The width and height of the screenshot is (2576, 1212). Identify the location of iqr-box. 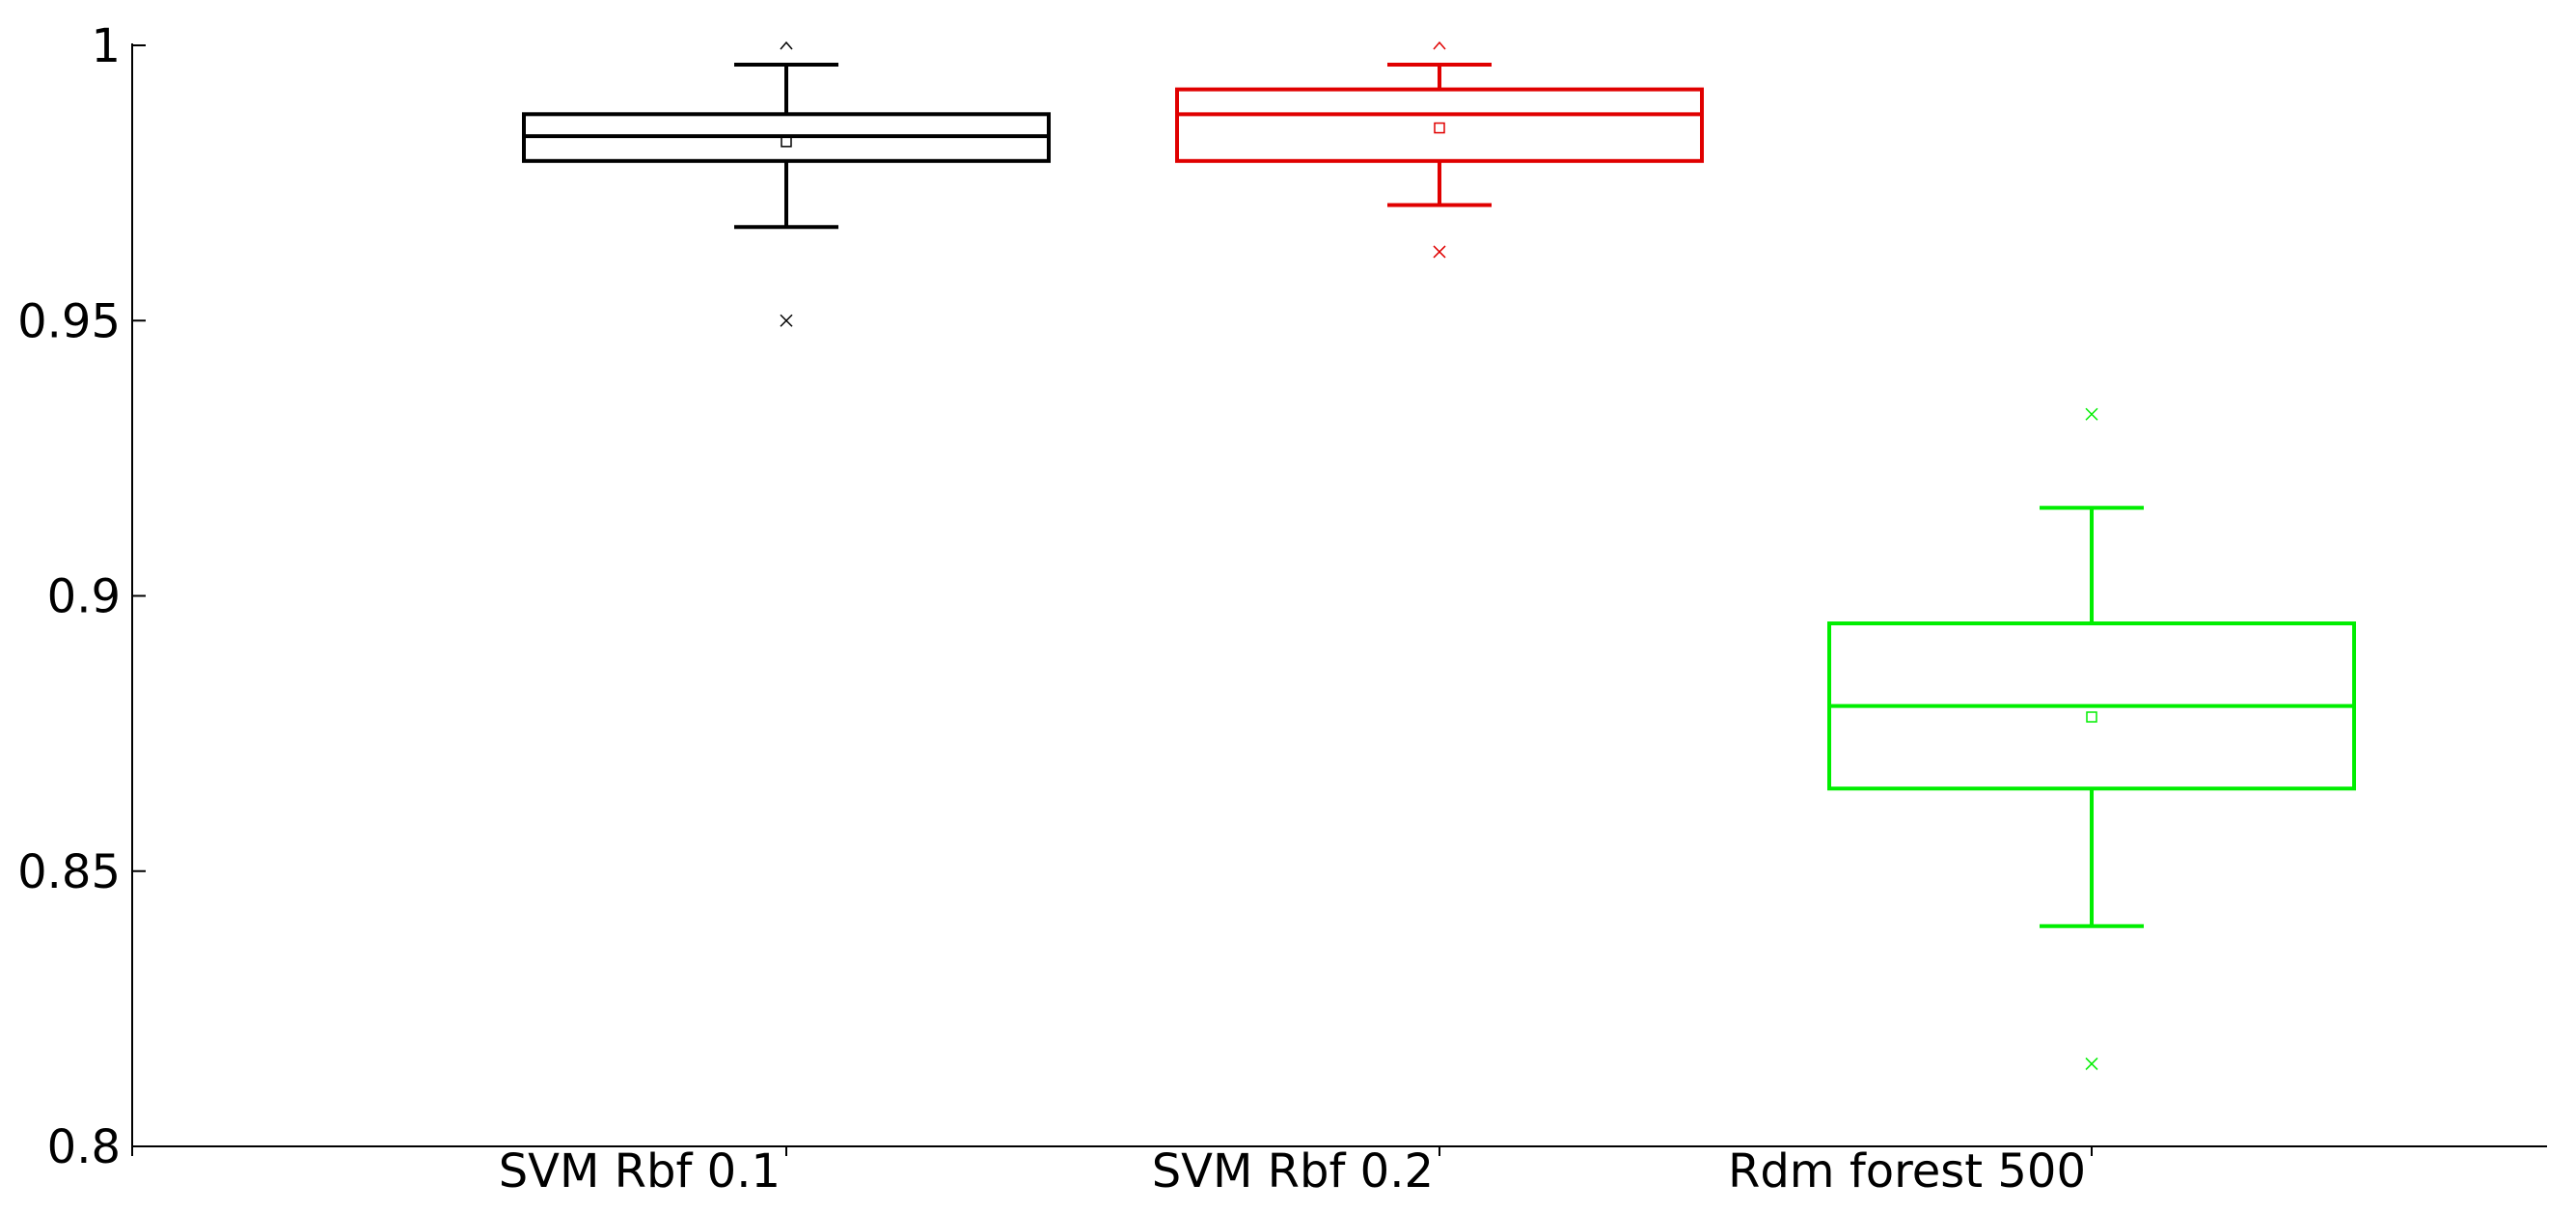
(1439, 125).